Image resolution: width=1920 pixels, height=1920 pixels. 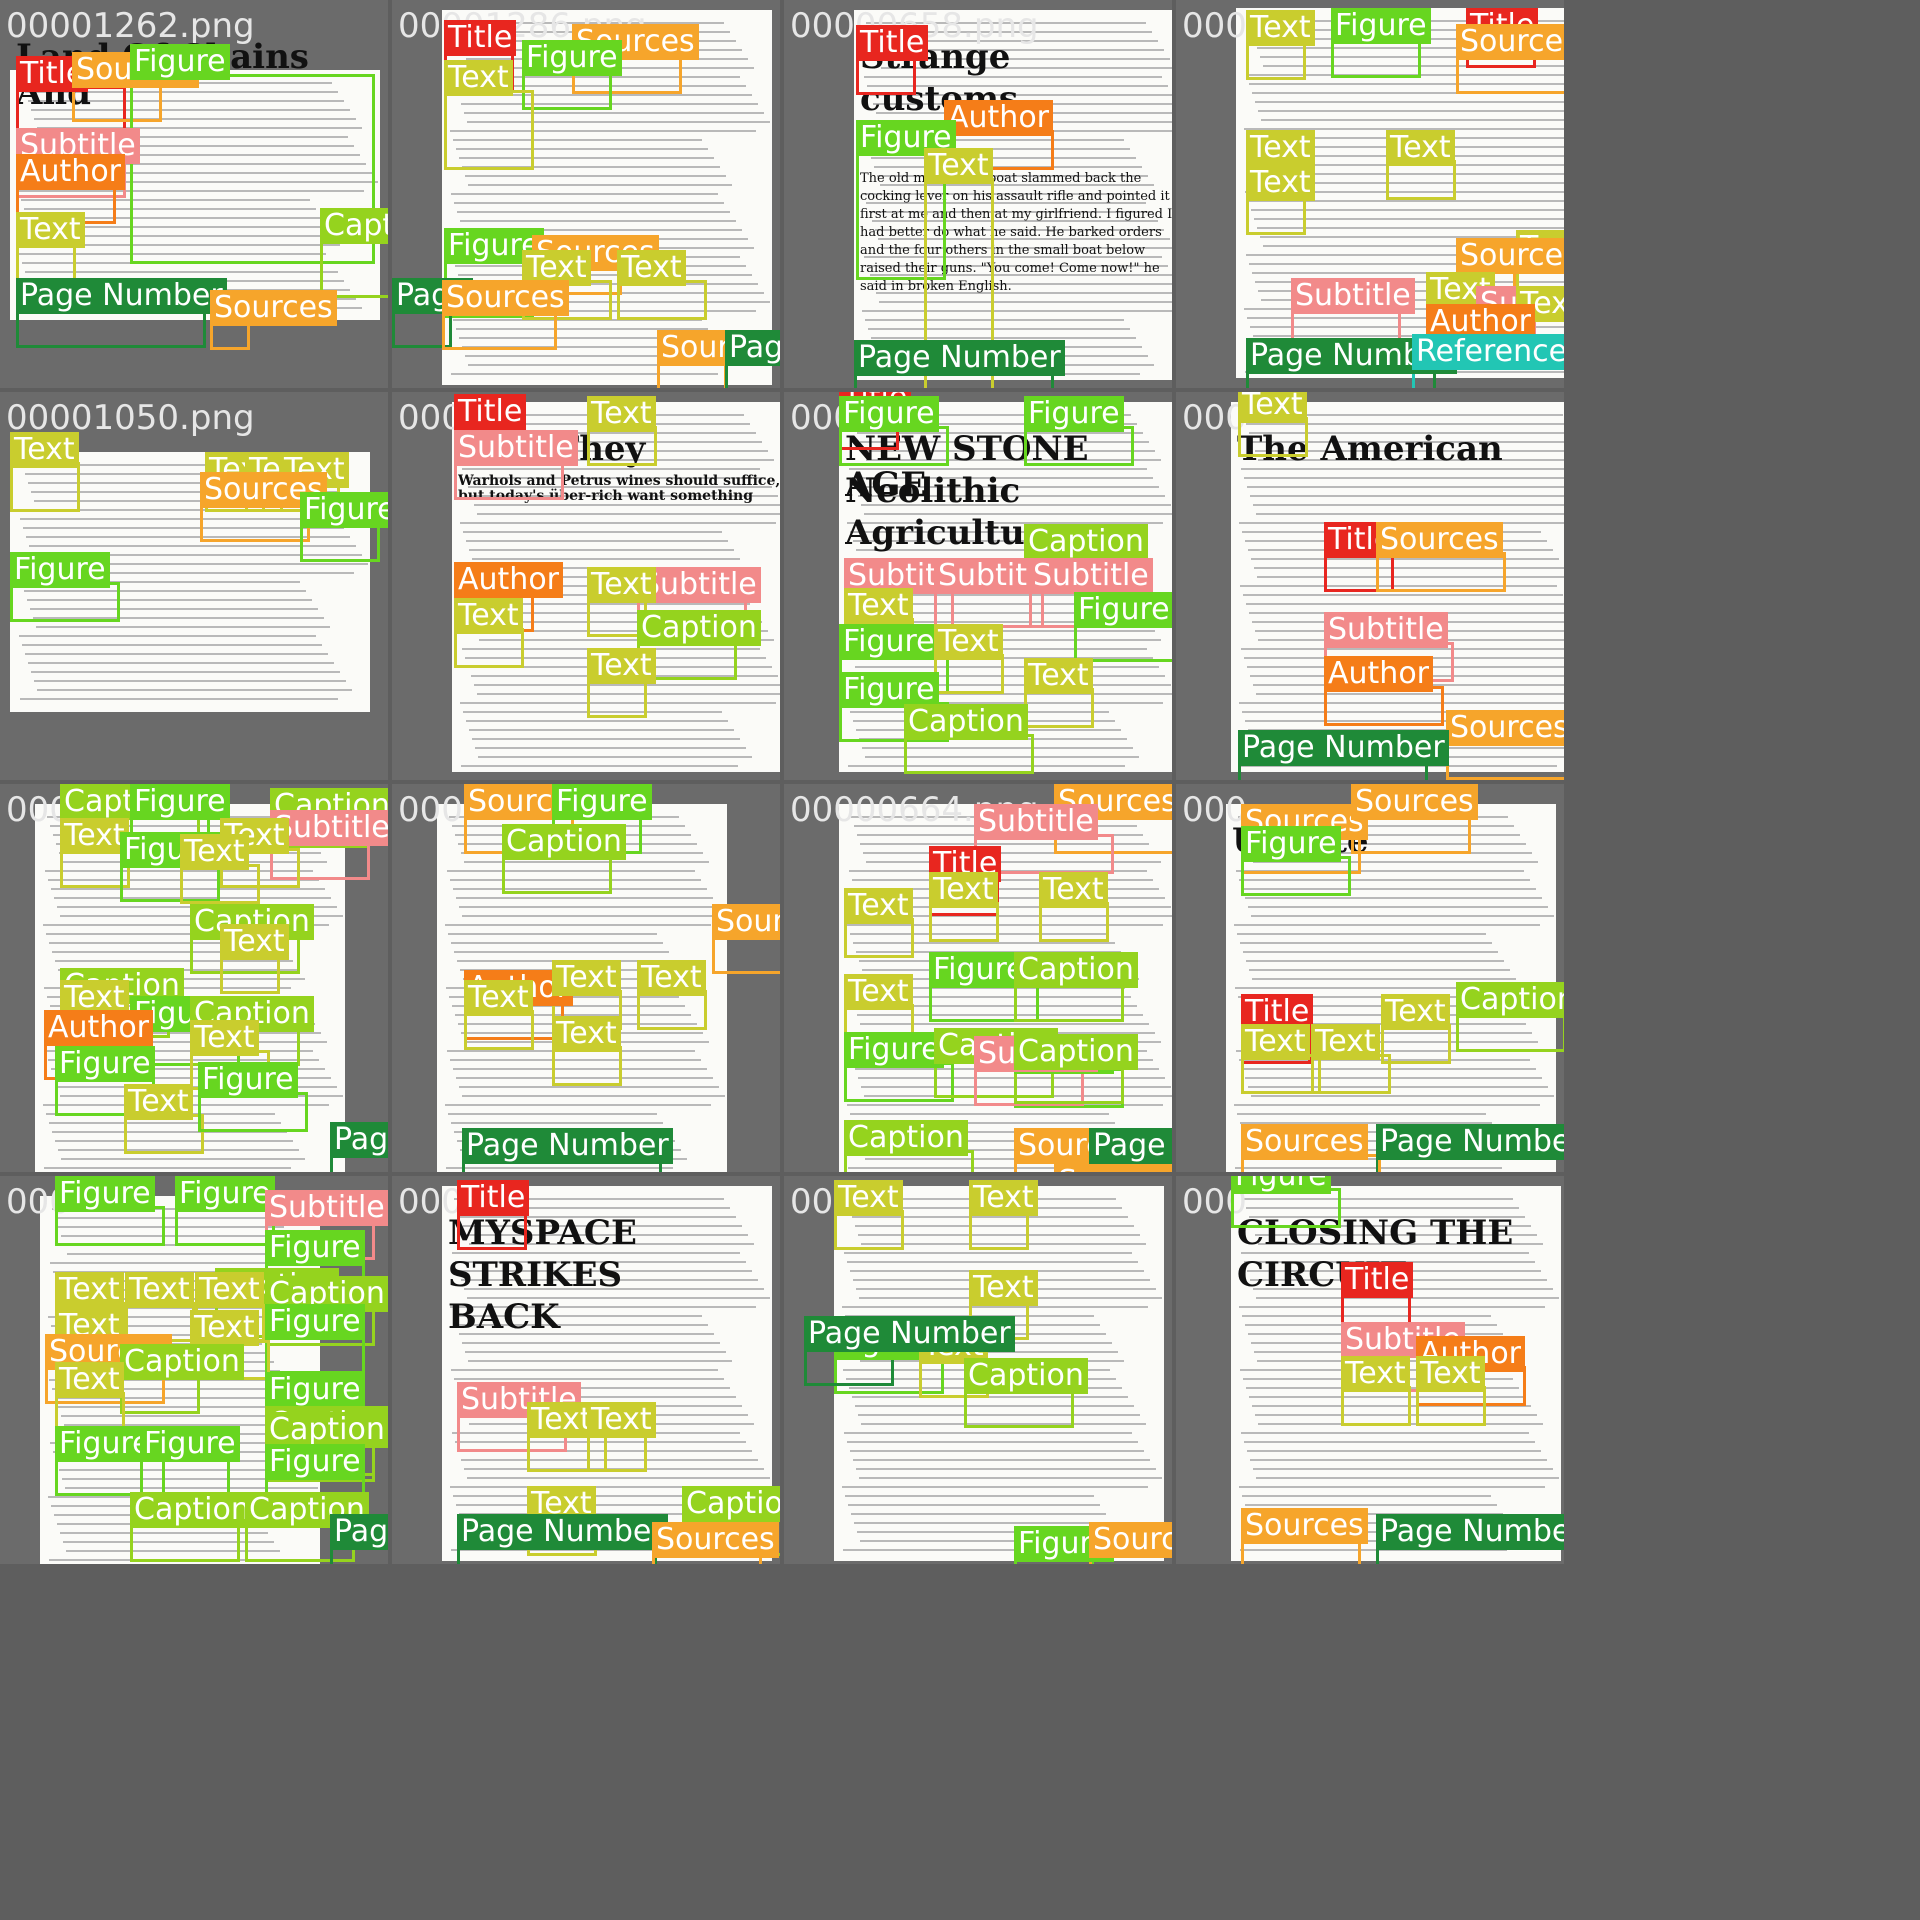 What do you see at coordinates (999, 118) in the screenshot?
I see `annotation-label: Author` at bounding box center [999, 118].